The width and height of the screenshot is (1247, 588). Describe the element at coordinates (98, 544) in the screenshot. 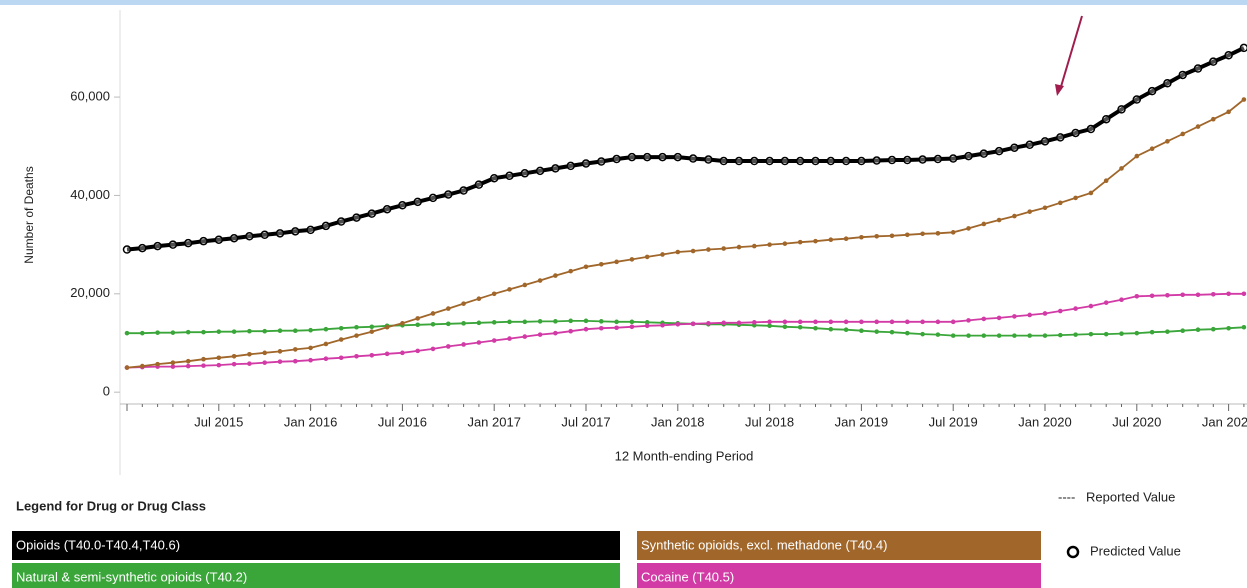

I see `legend-label: Opioids (T40.0-T40.4,T40.6)` at that location.